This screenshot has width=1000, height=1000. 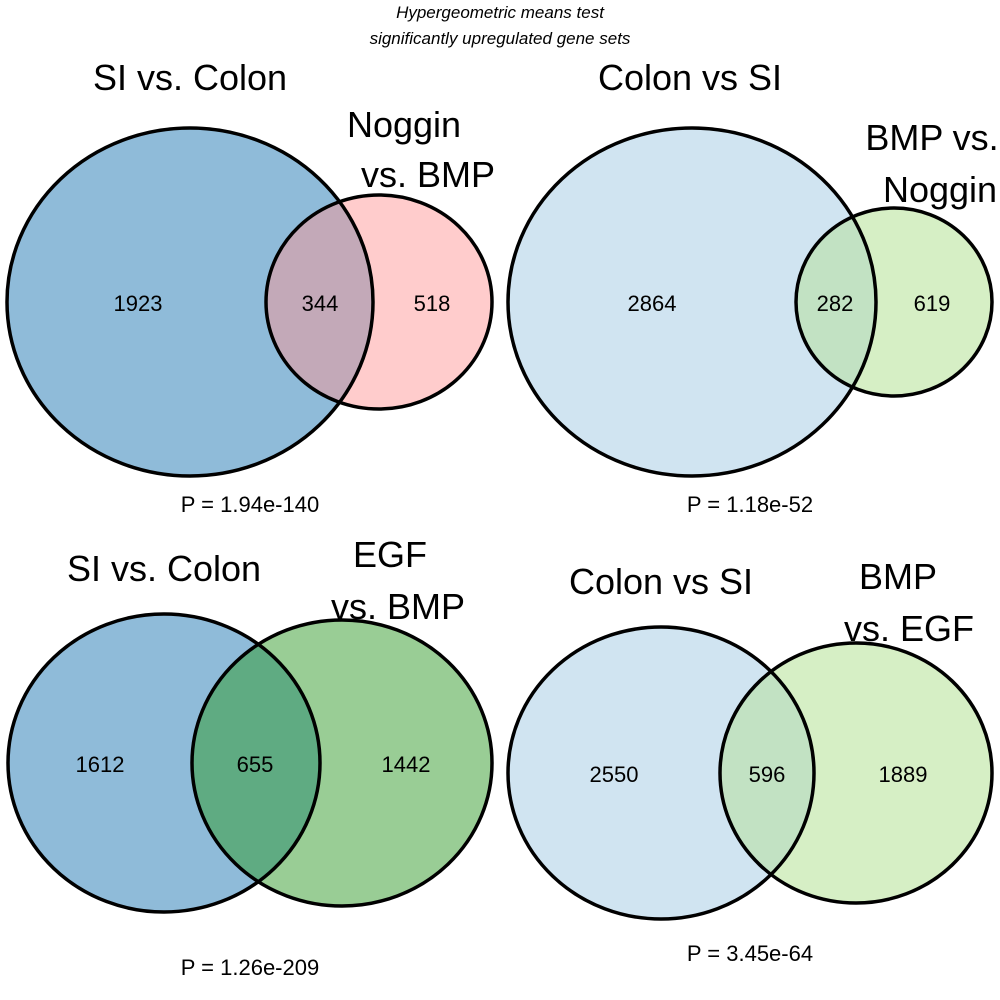 I want to click on overlap-count: 282, so click(x=835, y=303).